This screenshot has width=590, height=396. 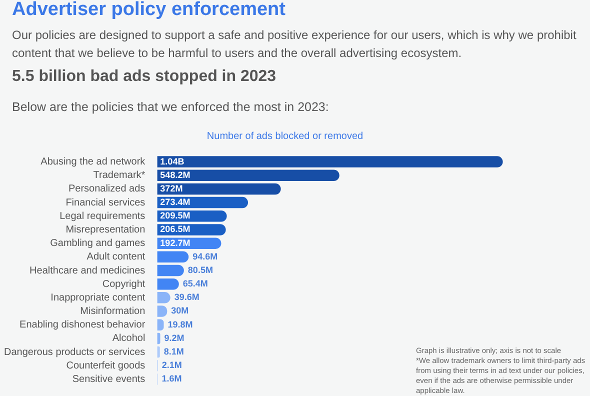 I want to click on data-label: 273.4M, so click(x=175, y=202).